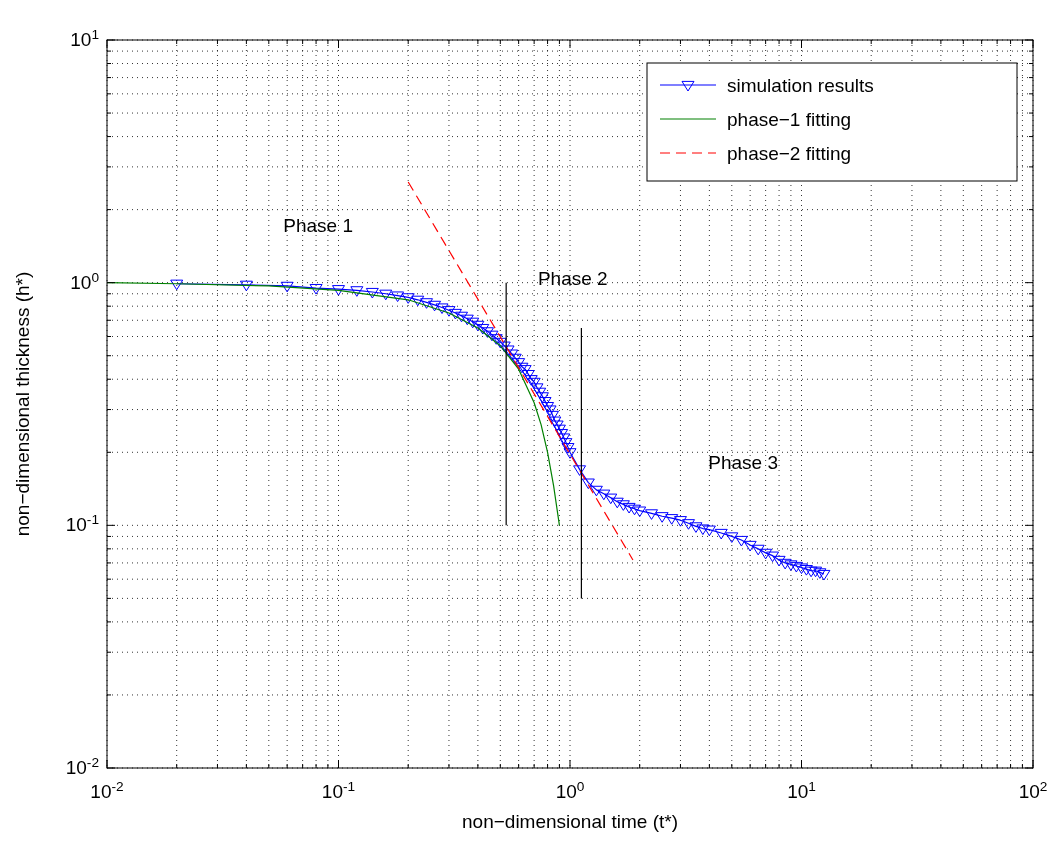  I want to click on y-axis-title: non−dimensional thickness (h*), so click(22, 404).